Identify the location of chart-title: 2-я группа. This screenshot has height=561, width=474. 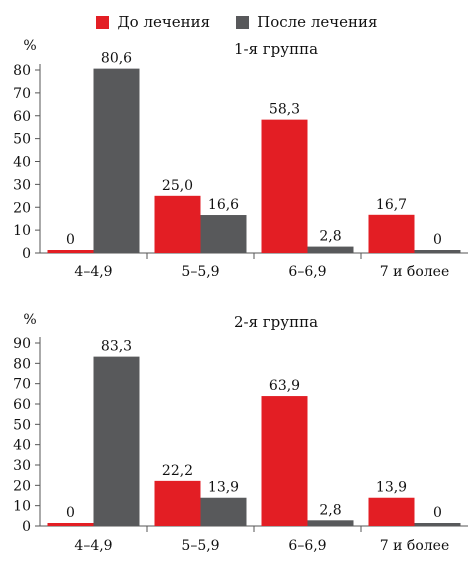
(276, 322).